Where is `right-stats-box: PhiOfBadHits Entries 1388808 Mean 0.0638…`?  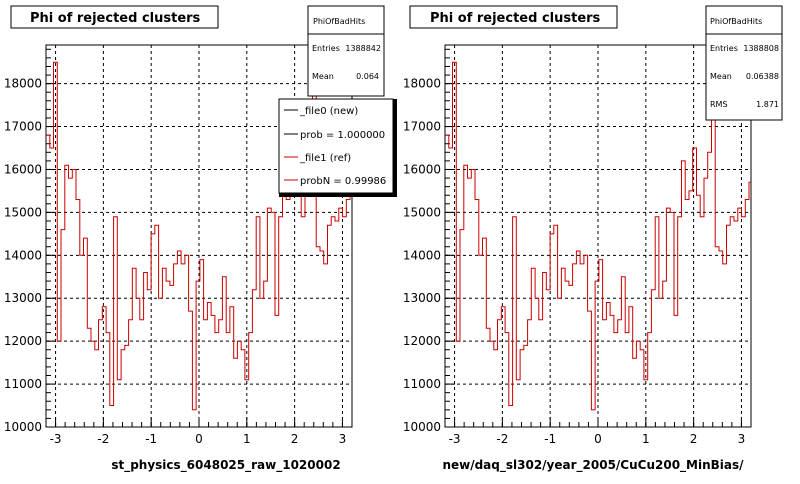 right-stats-box: PhiOfBadHits Entries 1388808 Mean 0.0638… is located at coordinates (744, 63).